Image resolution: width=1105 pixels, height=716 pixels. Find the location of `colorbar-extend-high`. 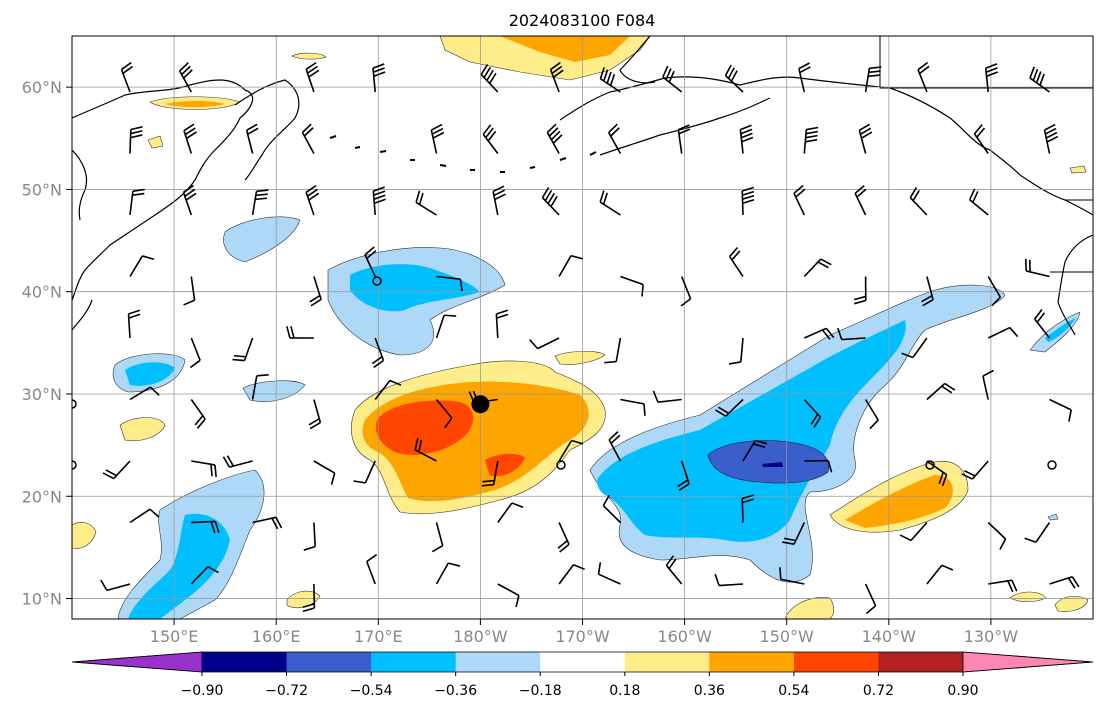

colorbar-extend-high is located at coordinates (1028, 662).